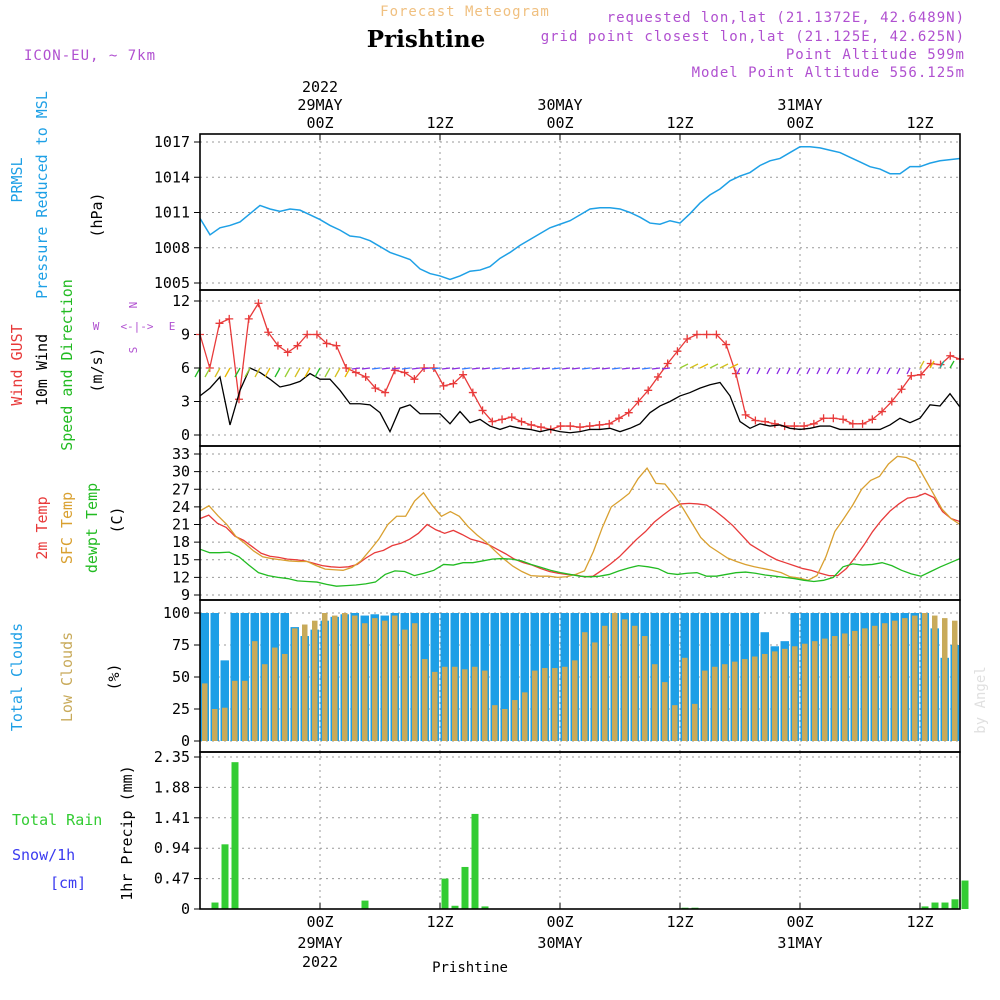  What do you see at coordinates (181, 677) in the screenshot?
I see `clouds-ytick-label-2: 50` at bounding box center [181, 677].